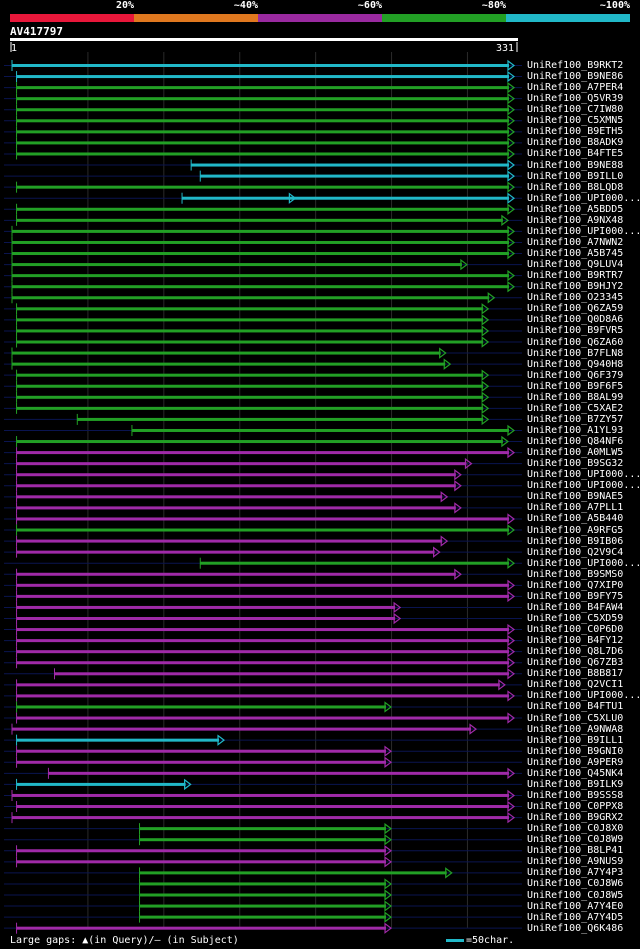  Describe the element at coordinates (575, 574) in the screenshot. I see `hit-label: UniRef100_B9SMS0` at that location.